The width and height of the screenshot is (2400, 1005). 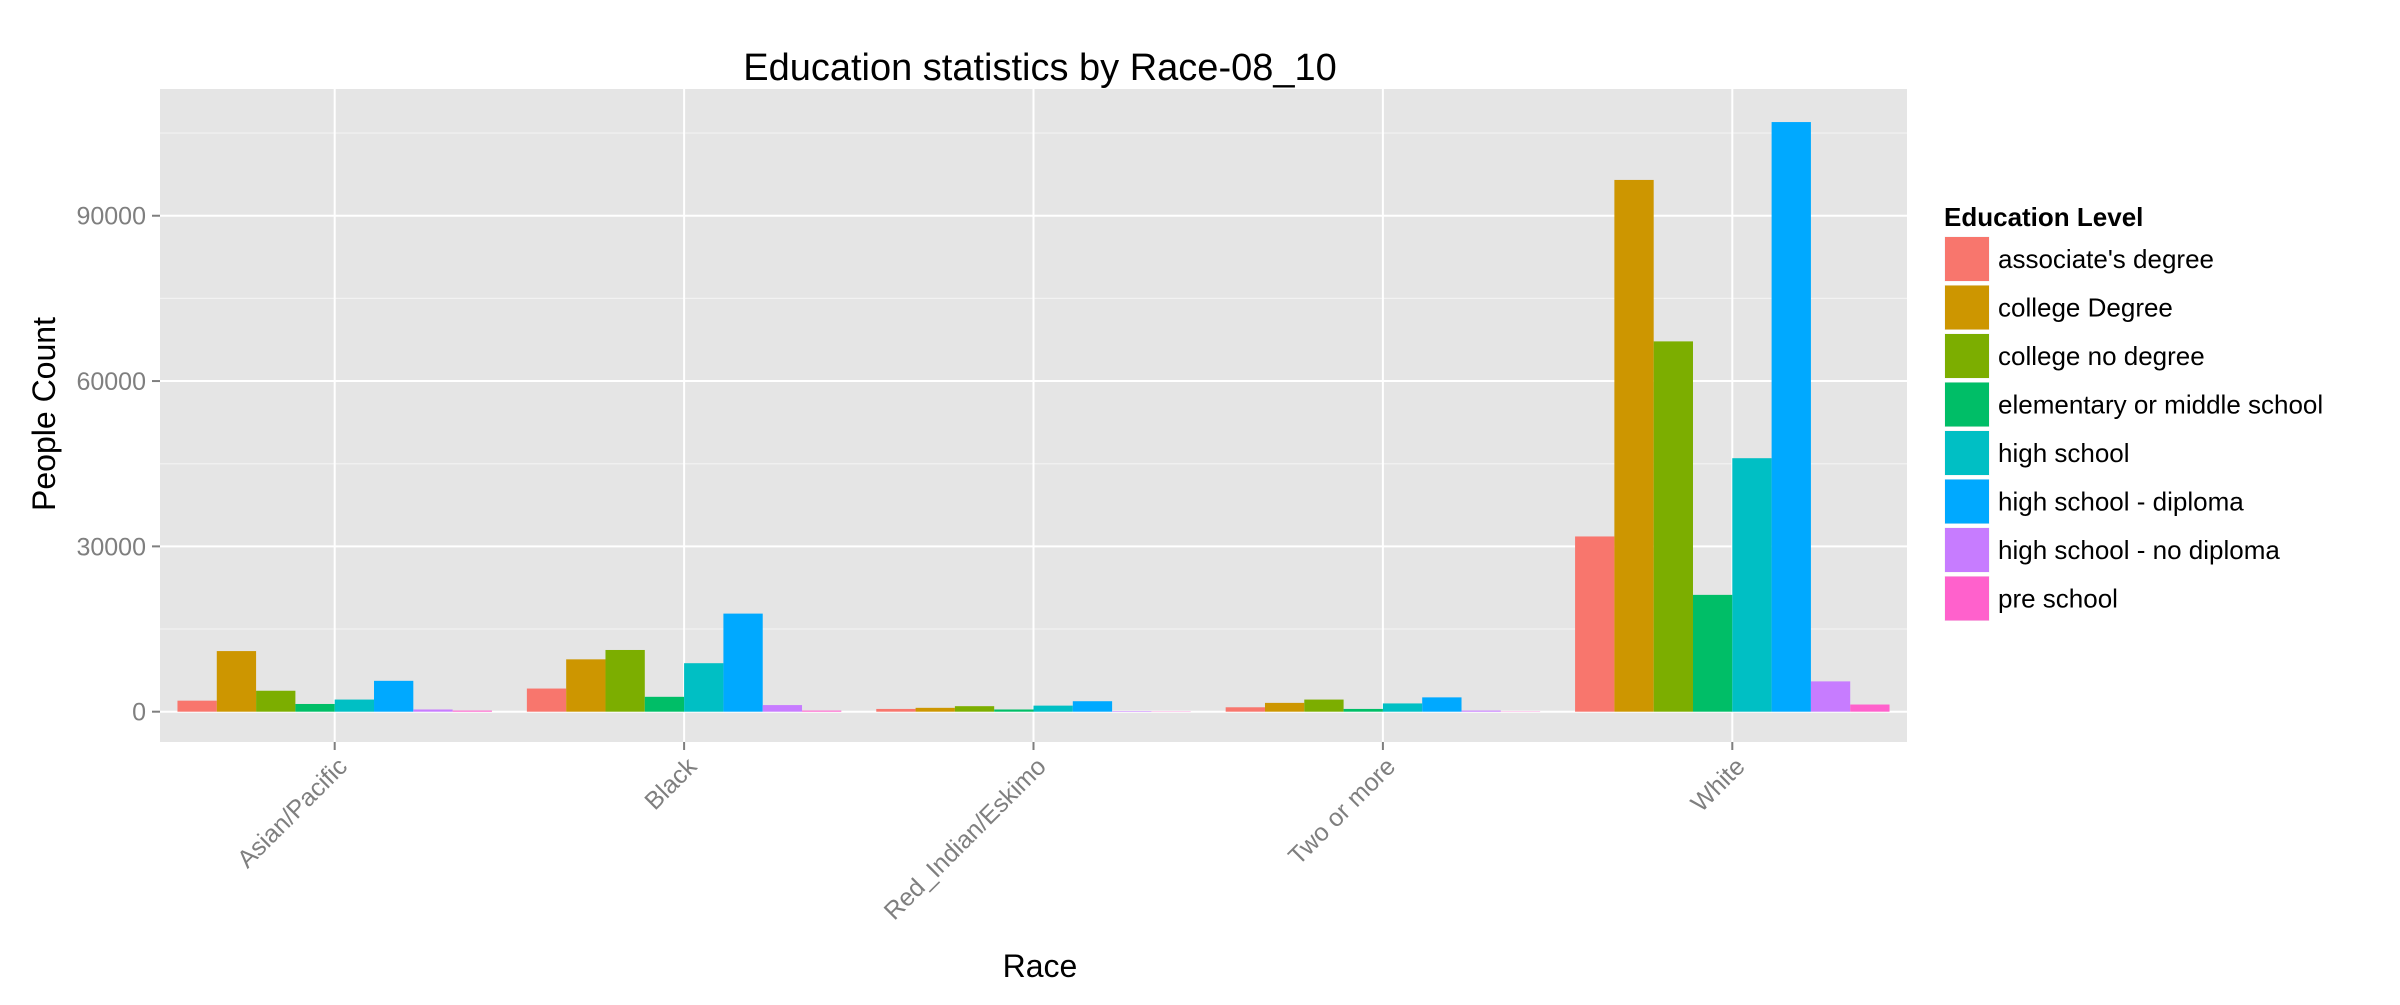 I want to click on bar-college-degree-white, so click(x=1633, y=446).